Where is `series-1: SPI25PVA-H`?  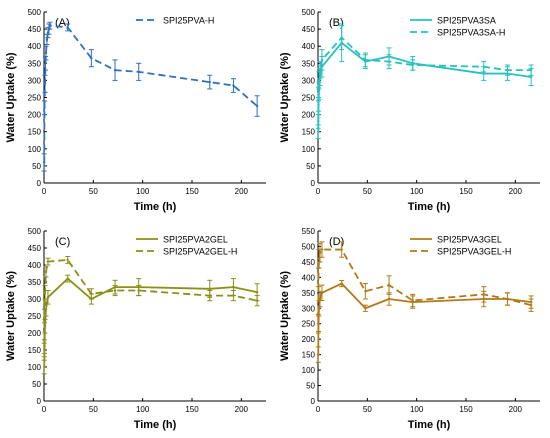
series-1: SPI25PVA-H is located at coordinates (150, 94).